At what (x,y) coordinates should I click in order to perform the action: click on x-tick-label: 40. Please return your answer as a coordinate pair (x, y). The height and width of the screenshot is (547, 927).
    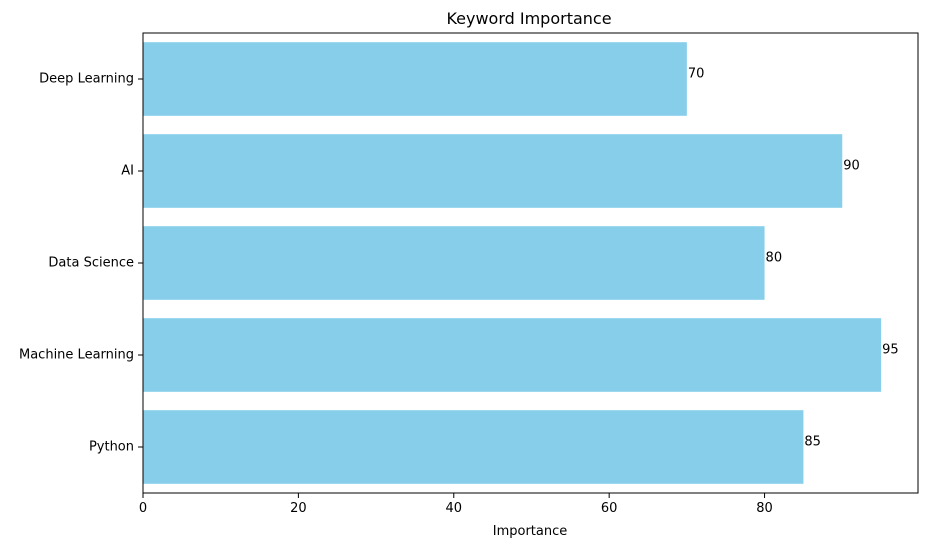
    Looking at the image, I should click on (454, 508).